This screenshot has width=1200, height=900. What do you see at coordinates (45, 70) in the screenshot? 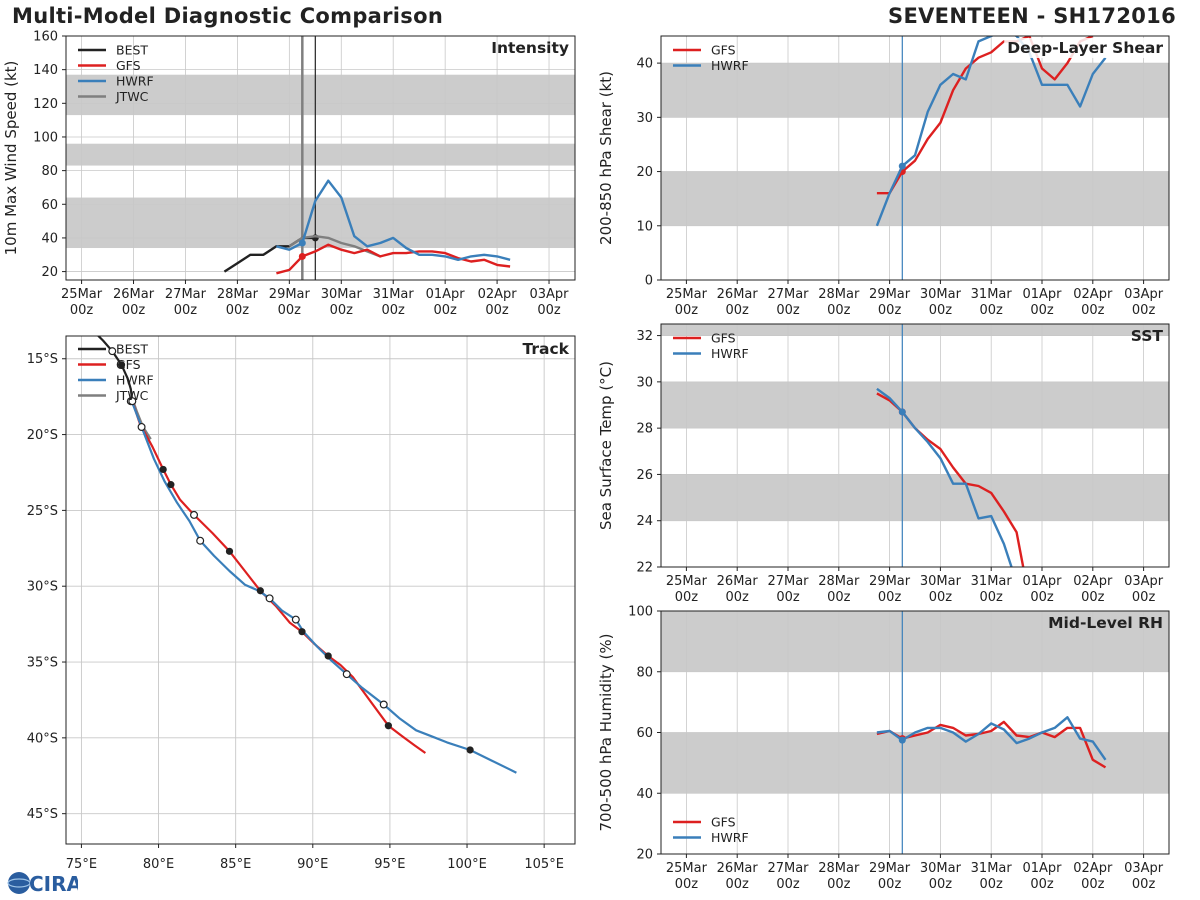
I see `intensity-ytick-label: 140` at bounding box center [45, 70].